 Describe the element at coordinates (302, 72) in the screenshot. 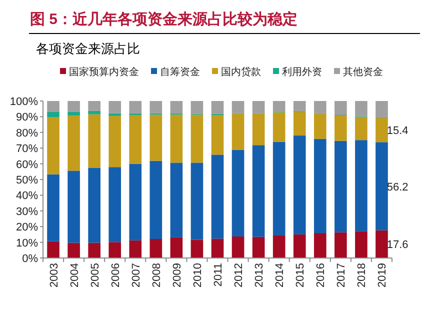

I see `legend-label: 利用外资` at that location.